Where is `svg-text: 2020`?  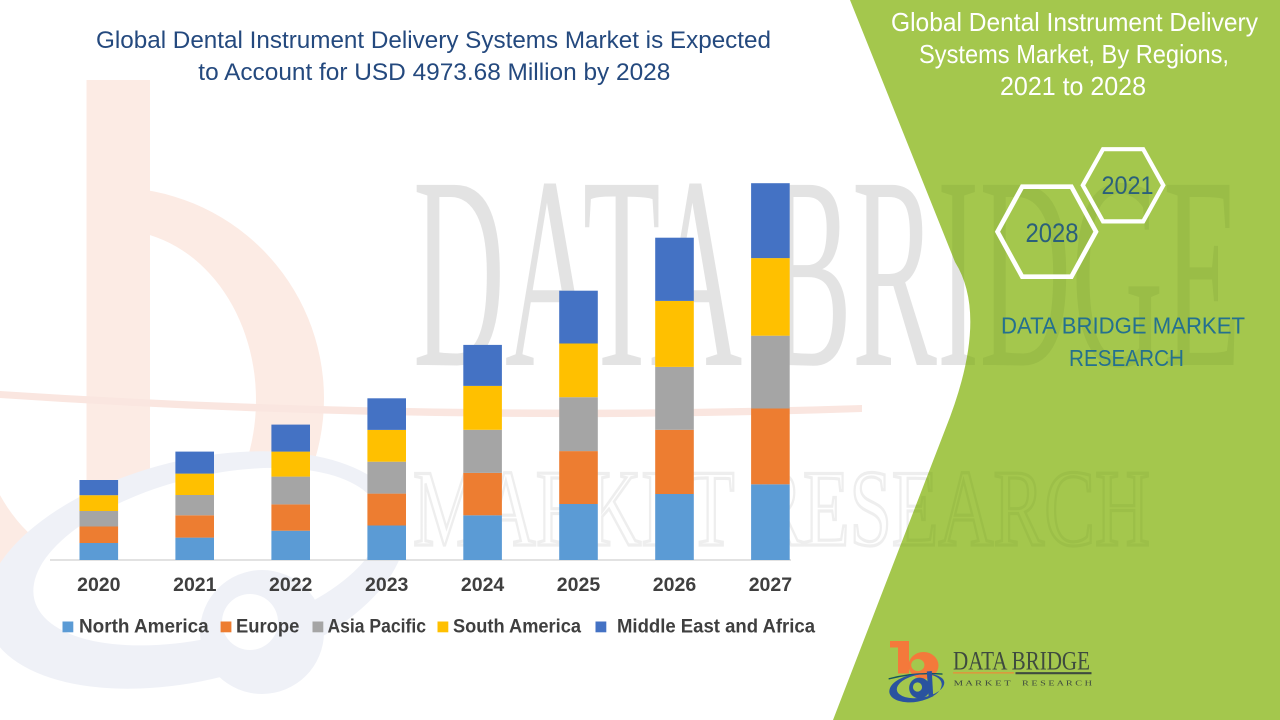 svg-text: 2020 is located at coordinates (99, 585).